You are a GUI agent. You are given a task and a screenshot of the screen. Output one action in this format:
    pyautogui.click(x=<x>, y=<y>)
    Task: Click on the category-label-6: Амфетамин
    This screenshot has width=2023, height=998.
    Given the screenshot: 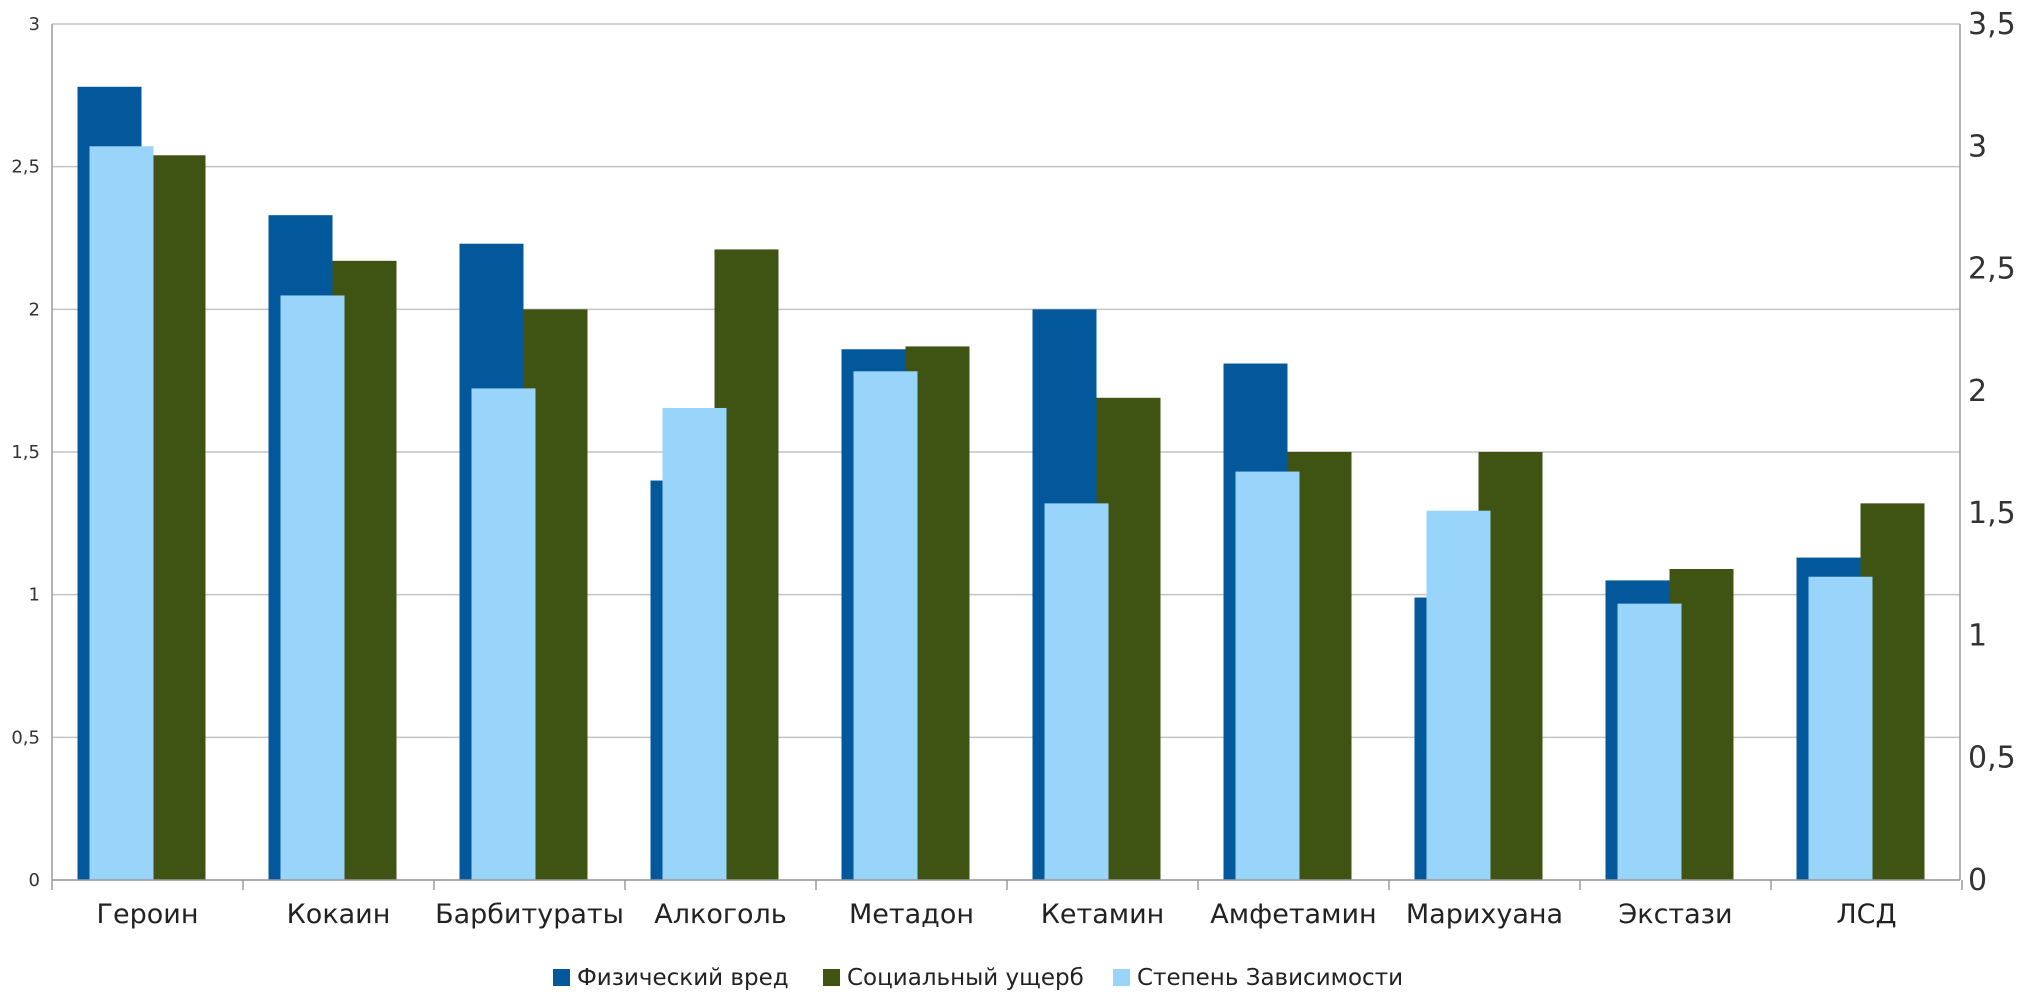 What is the action you would take?
    pyautogui.click(x=1293, y=914)
    